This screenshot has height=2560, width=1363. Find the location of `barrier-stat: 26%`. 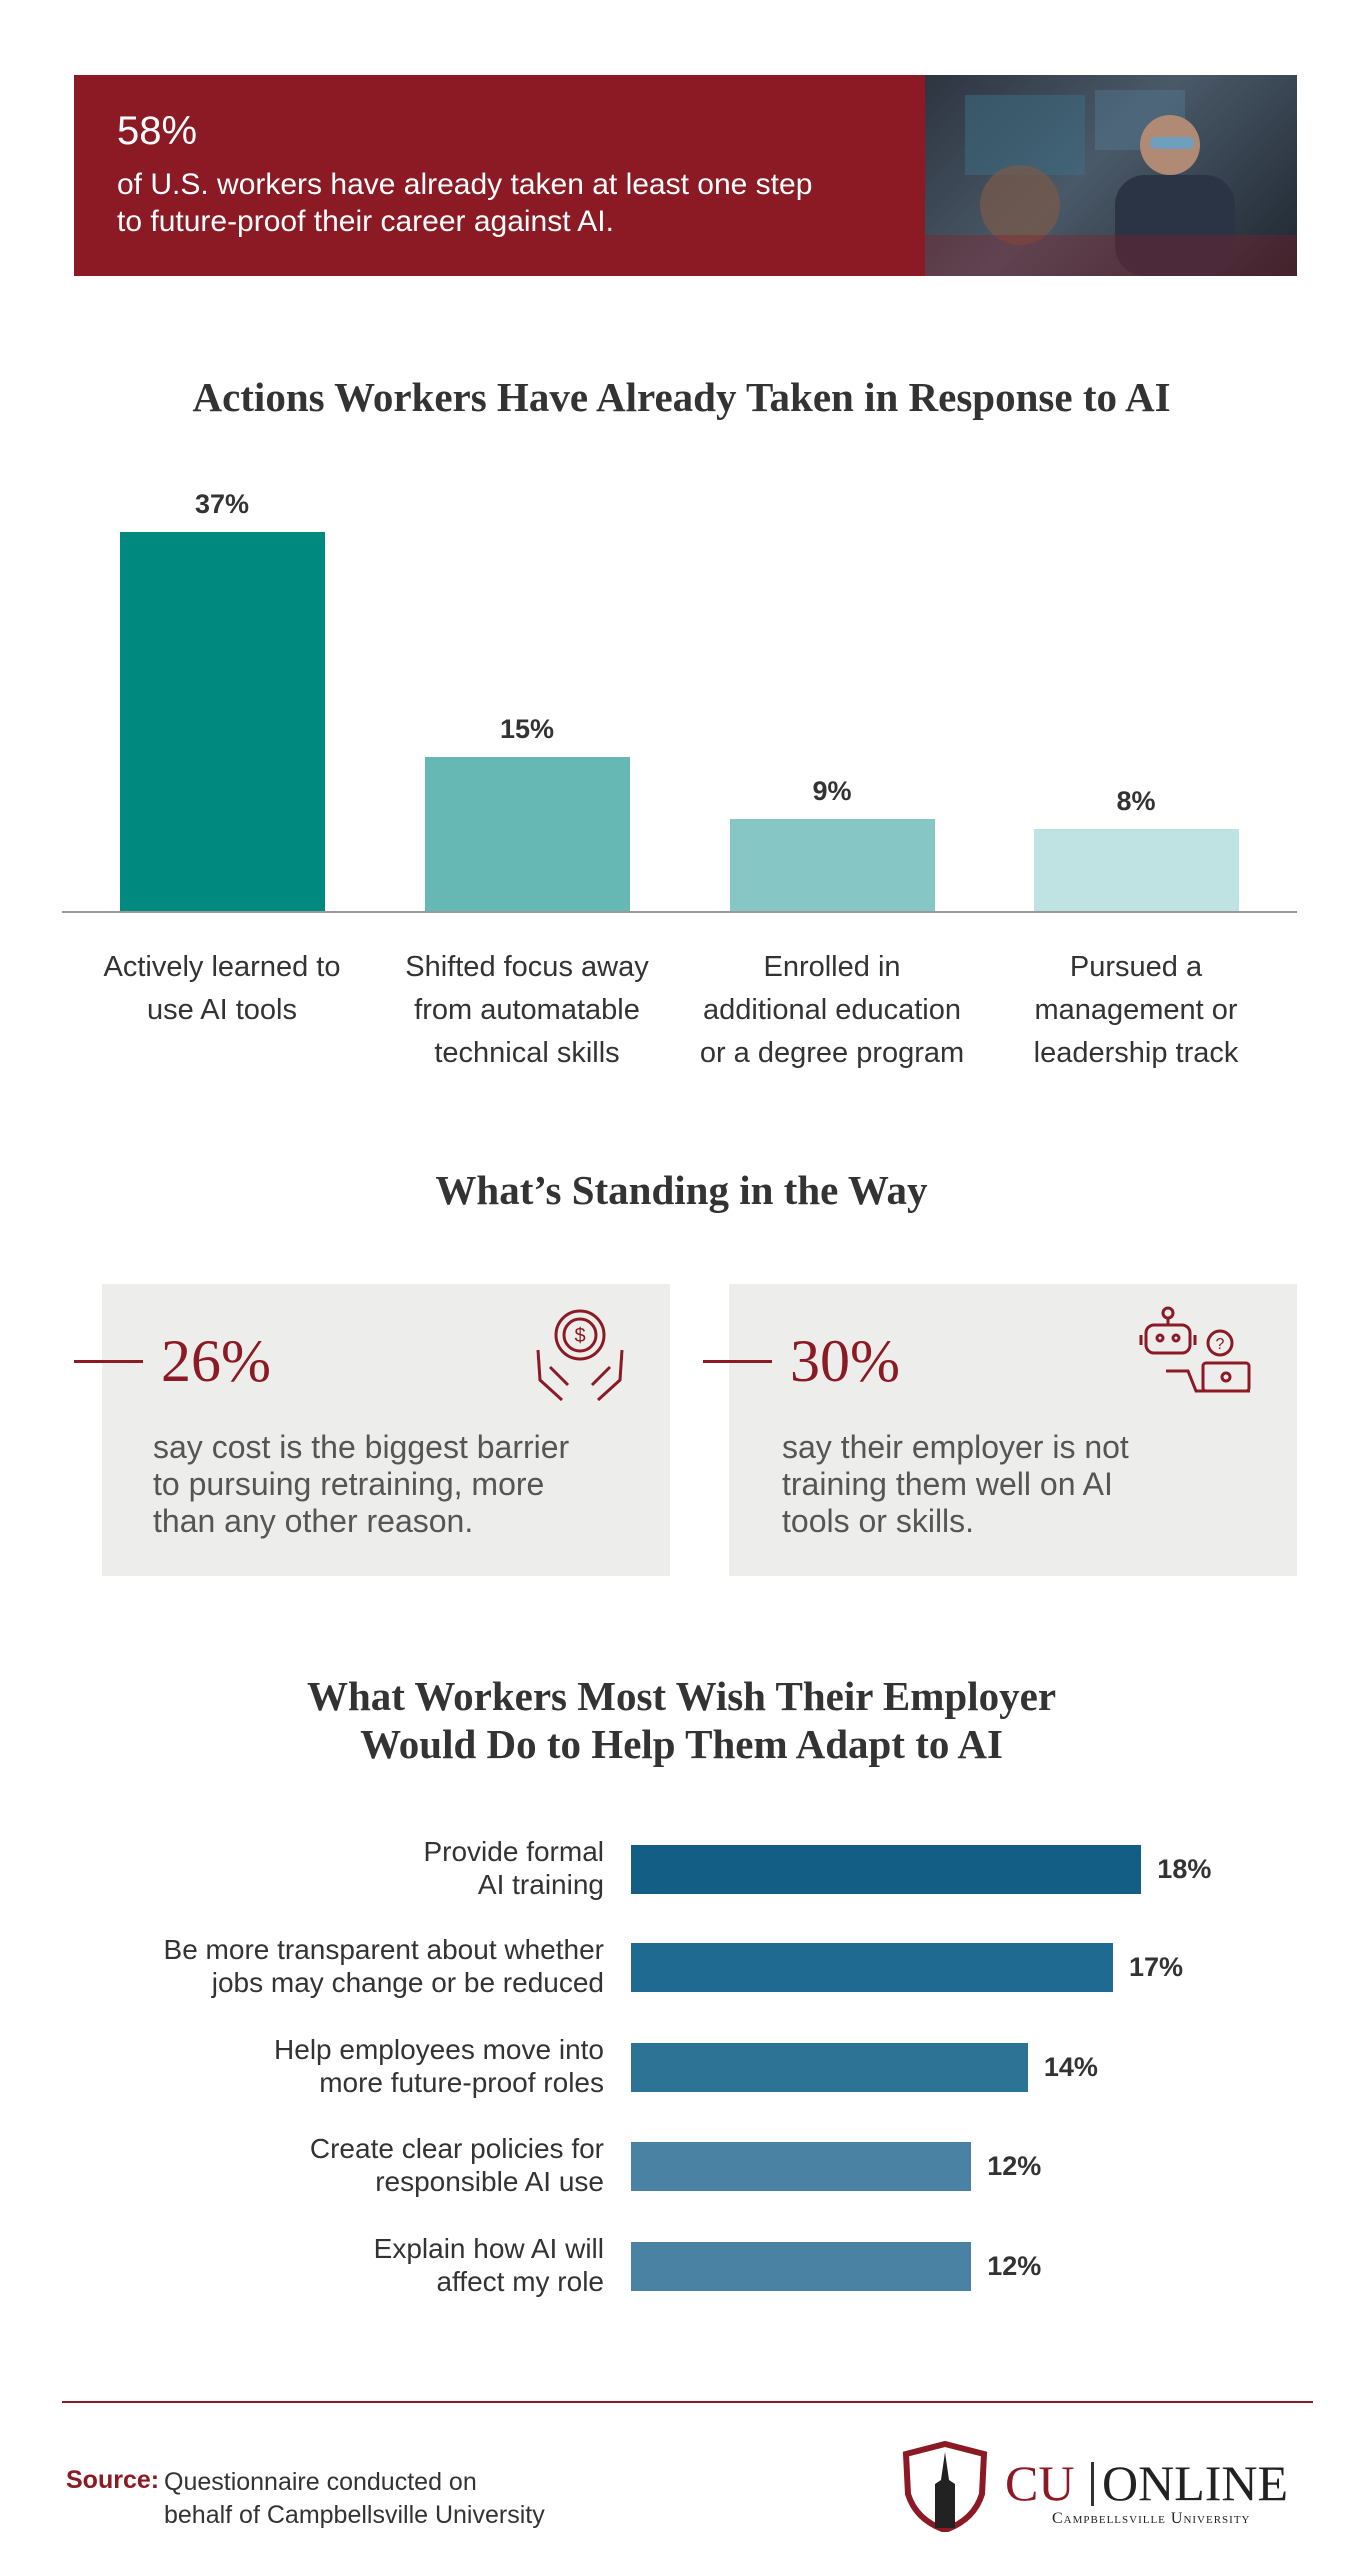

barrier-stat: 26% is located at coordinates (216, 1361).